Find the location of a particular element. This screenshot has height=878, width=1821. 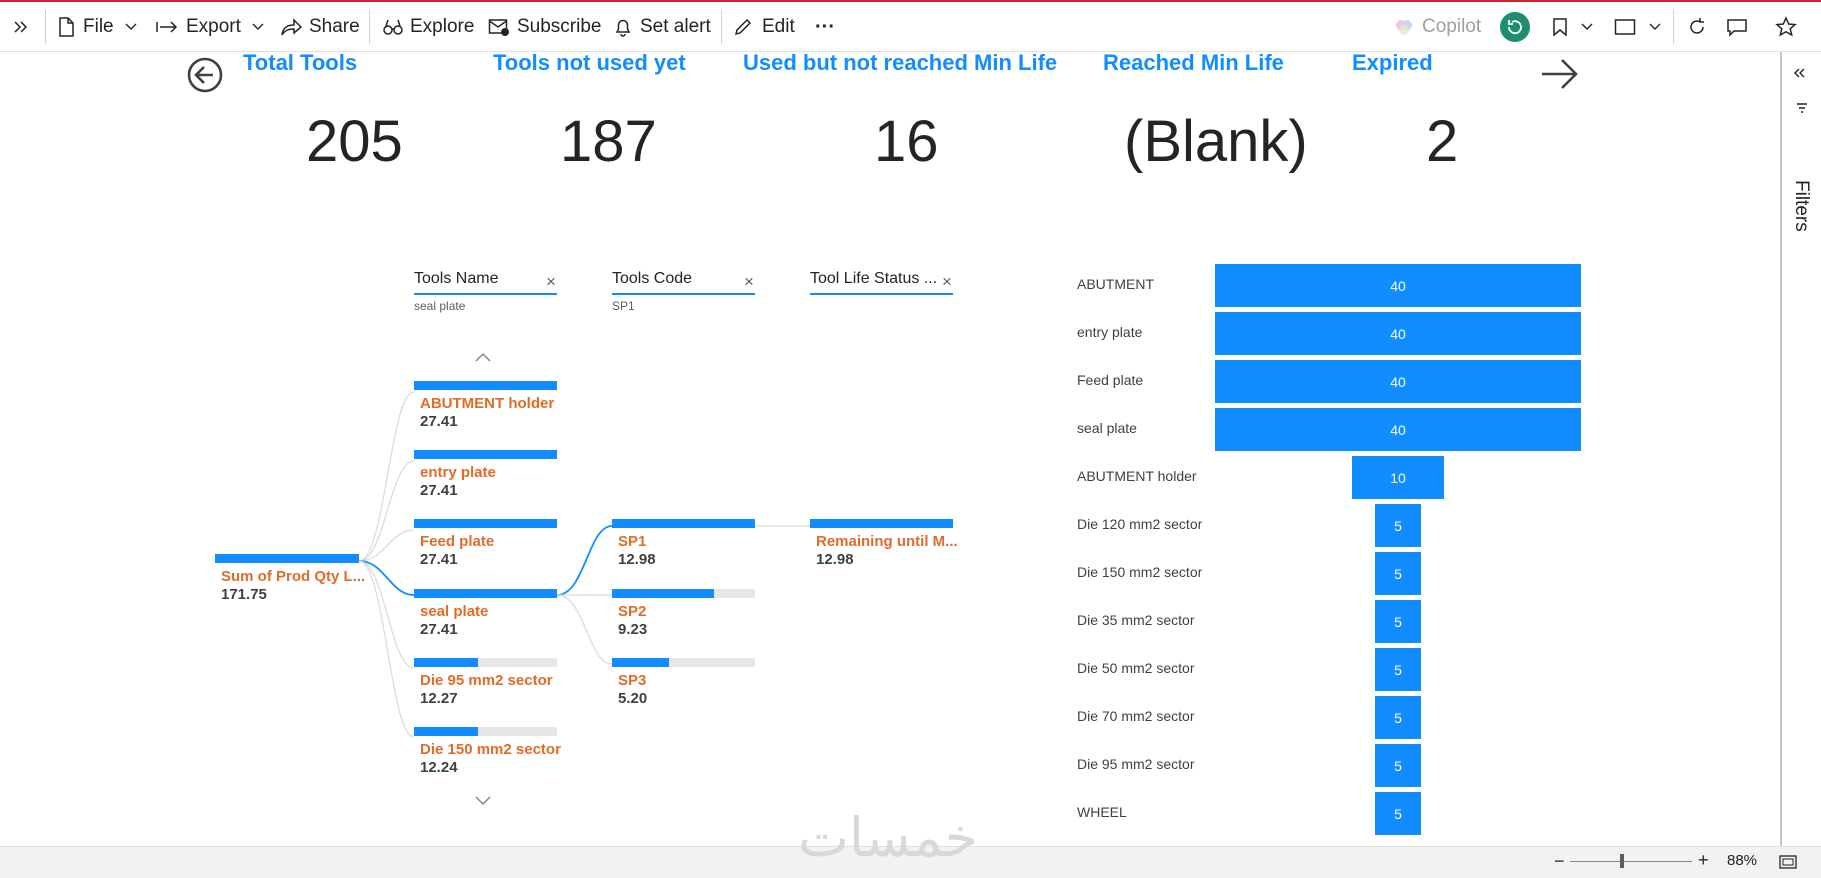

kpi-title-not-reached-min: Used but not reached Min Life is located at coordinates (900, 62).